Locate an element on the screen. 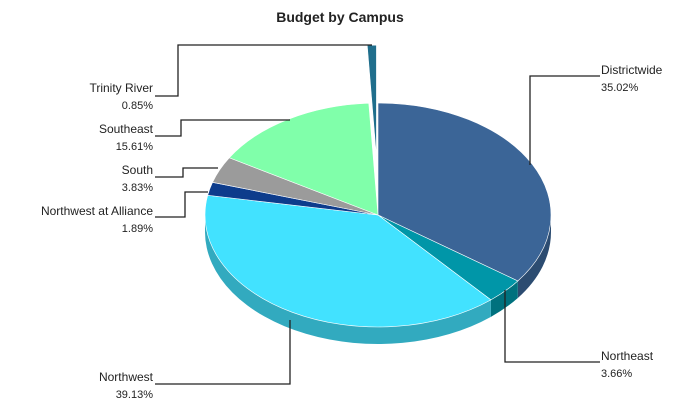  slice-label: Northwest at Alliance is located at coordinates (97, 211).